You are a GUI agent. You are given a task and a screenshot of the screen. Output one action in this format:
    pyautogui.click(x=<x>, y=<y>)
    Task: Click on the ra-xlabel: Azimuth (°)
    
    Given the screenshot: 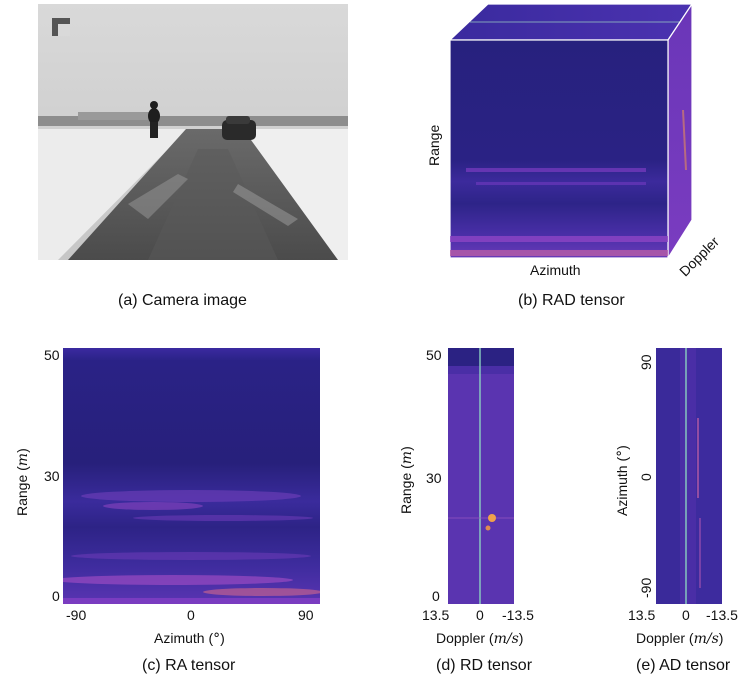 What is the action you would take?
    pyautogui.click(x=189, y=638)
    